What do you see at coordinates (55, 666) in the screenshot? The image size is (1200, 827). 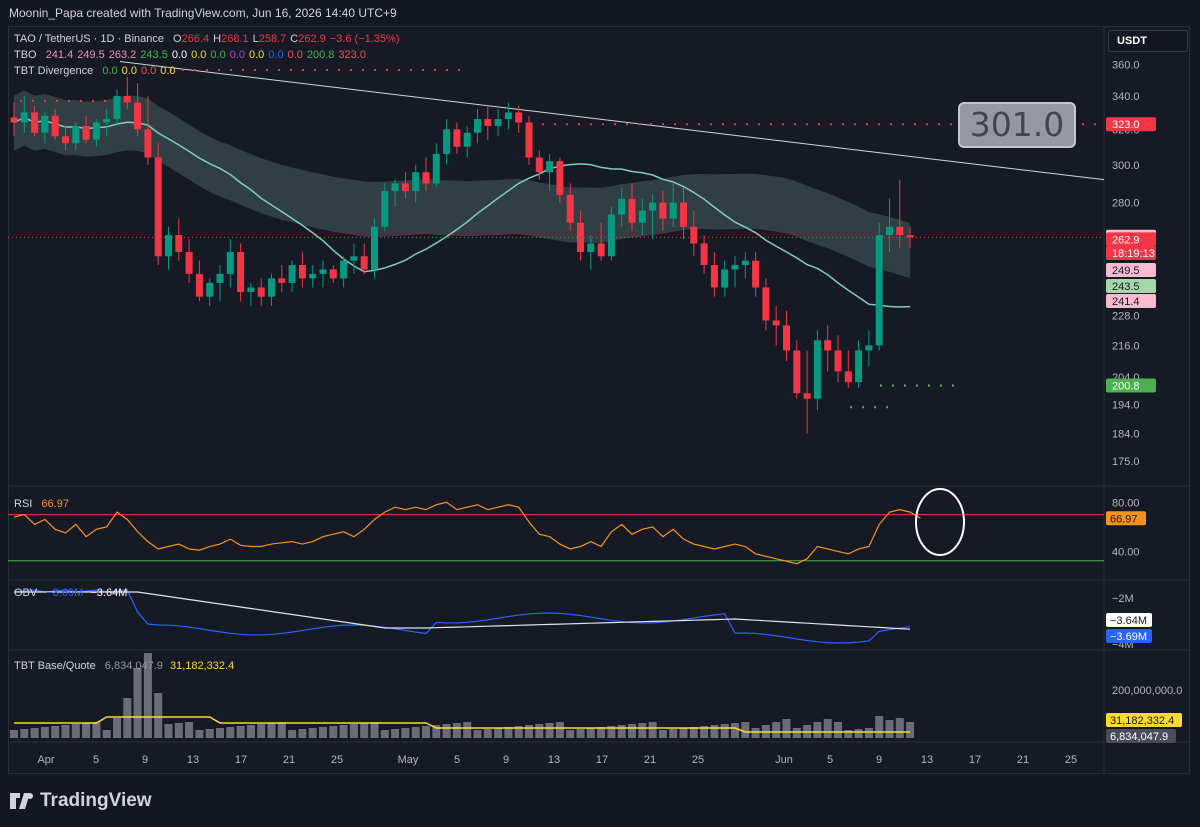 I see `volume-label: TBT Base/Quote` at bounding box center [55, 666].